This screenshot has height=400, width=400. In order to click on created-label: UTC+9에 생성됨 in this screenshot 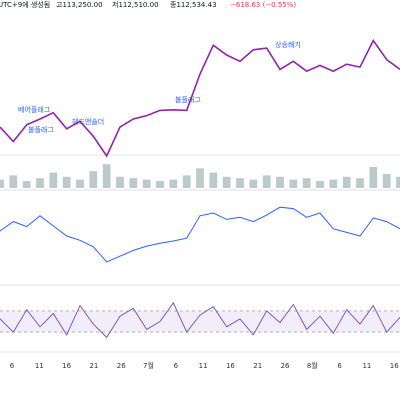, I will do `click(25, 4)`.